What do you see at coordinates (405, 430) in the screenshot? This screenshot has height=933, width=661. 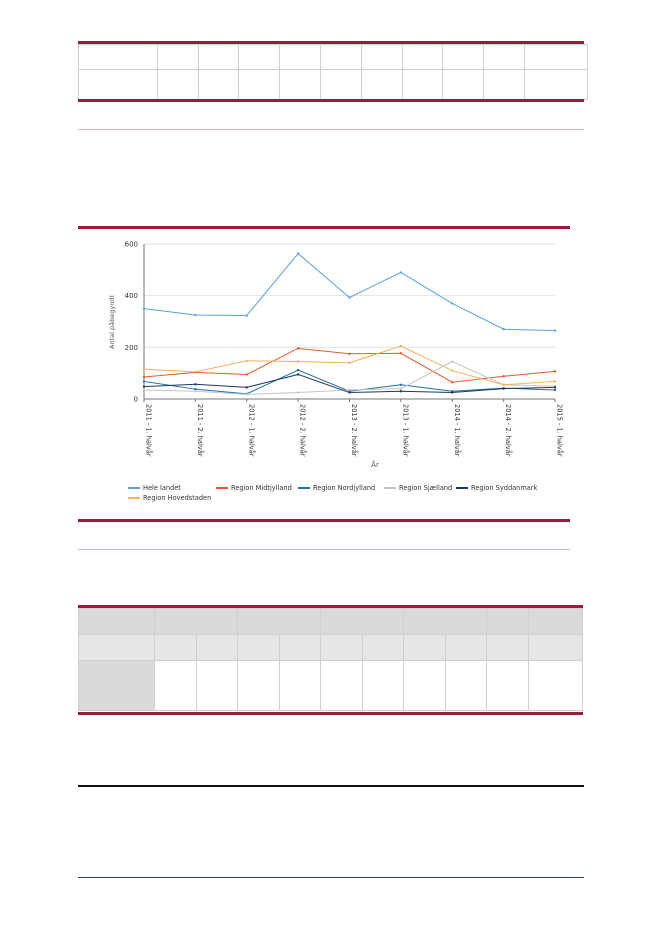 I see `x-tick-label: 2013 - 1. halvår` at bounding box center [405, 430].